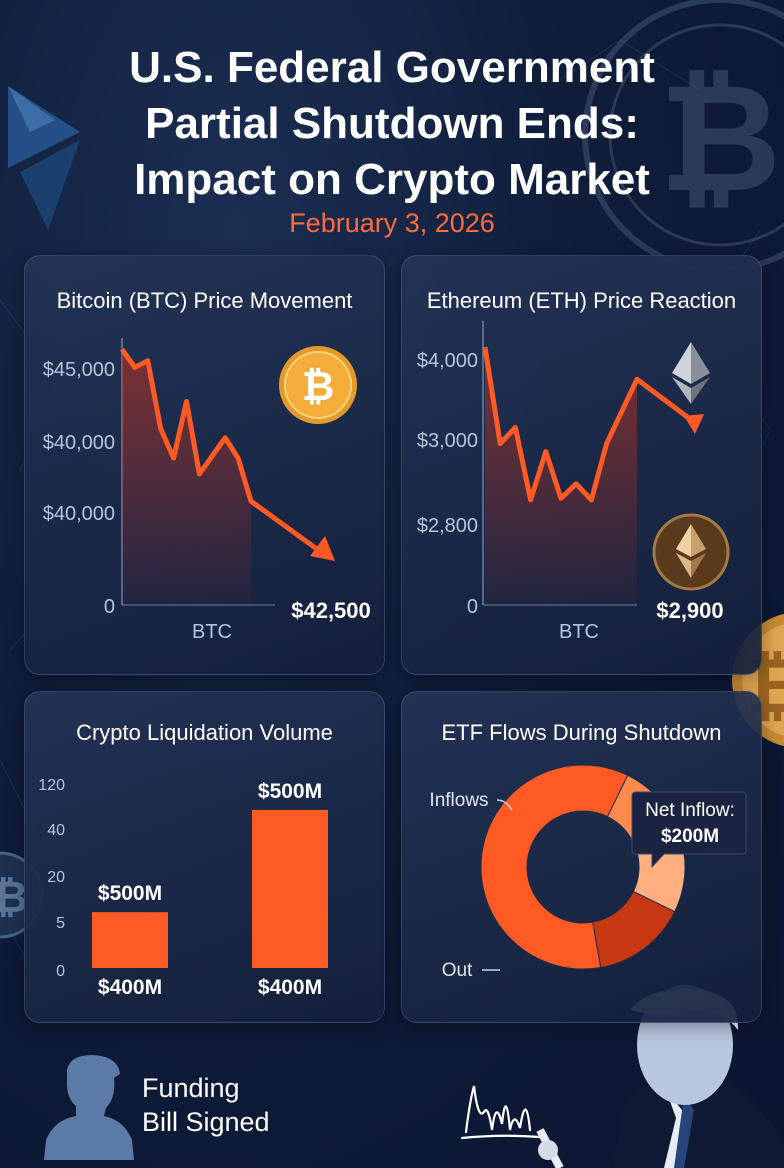 The width and height of the screenshot is (784, 1168). Describe the element at coordinates (331, 610) in the screenshot. I see `btc-end-value-label: $42,500` at that location.